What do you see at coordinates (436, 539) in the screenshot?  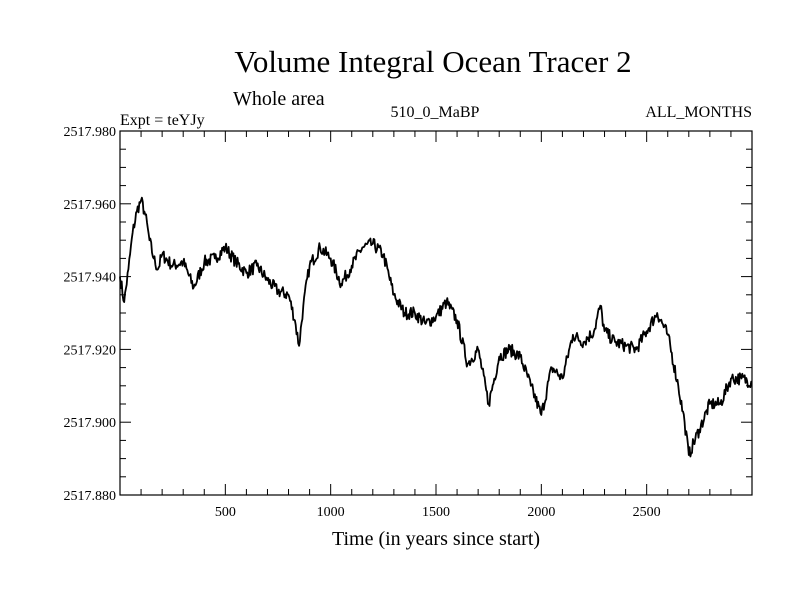 I see `x-axis-label: Time (in years since start)` at bounding box center [436, 539].